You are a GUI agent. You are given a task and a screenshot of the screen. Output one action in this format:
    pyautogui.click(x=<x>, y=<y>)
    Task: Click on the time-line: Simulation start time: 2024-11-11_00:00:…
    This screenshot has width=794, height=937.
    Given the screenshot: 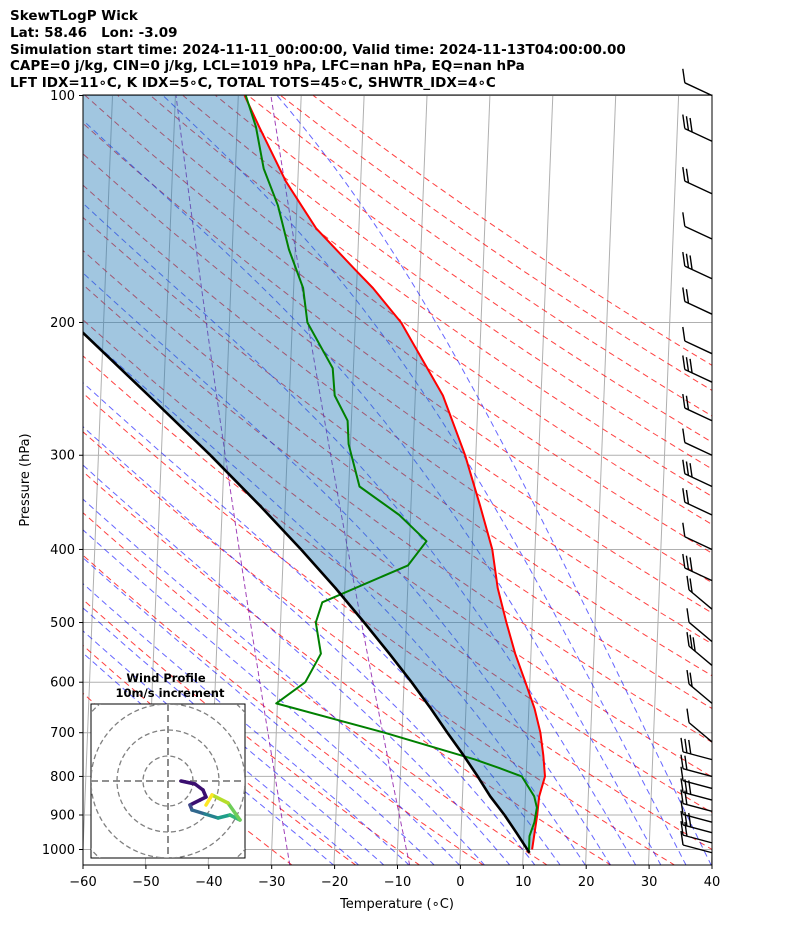 What is the action you would take?
    pyautogui.click(x=318, y=49)
    